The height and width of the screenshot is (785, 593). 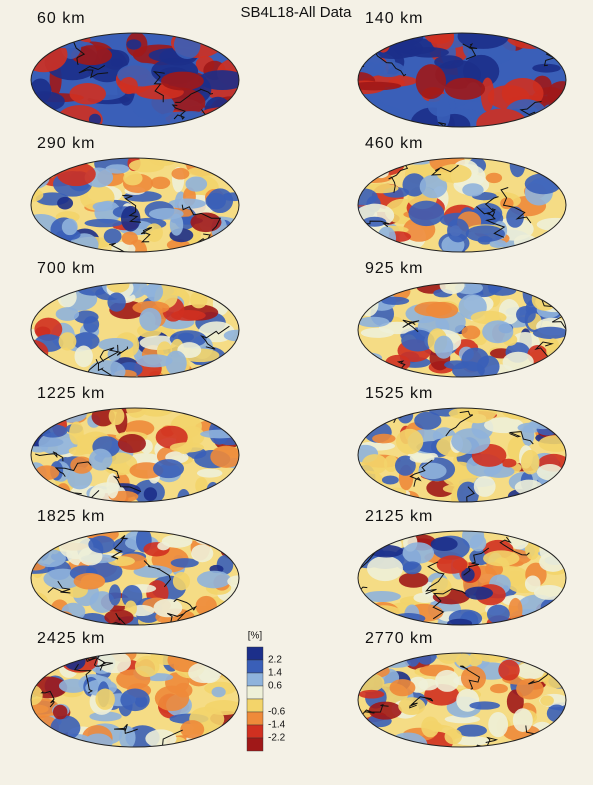 What do you see at coordinates (255, 636) in the screenshot?
I see `colorbar-unit: [%]` at bounding box center [255, 636].